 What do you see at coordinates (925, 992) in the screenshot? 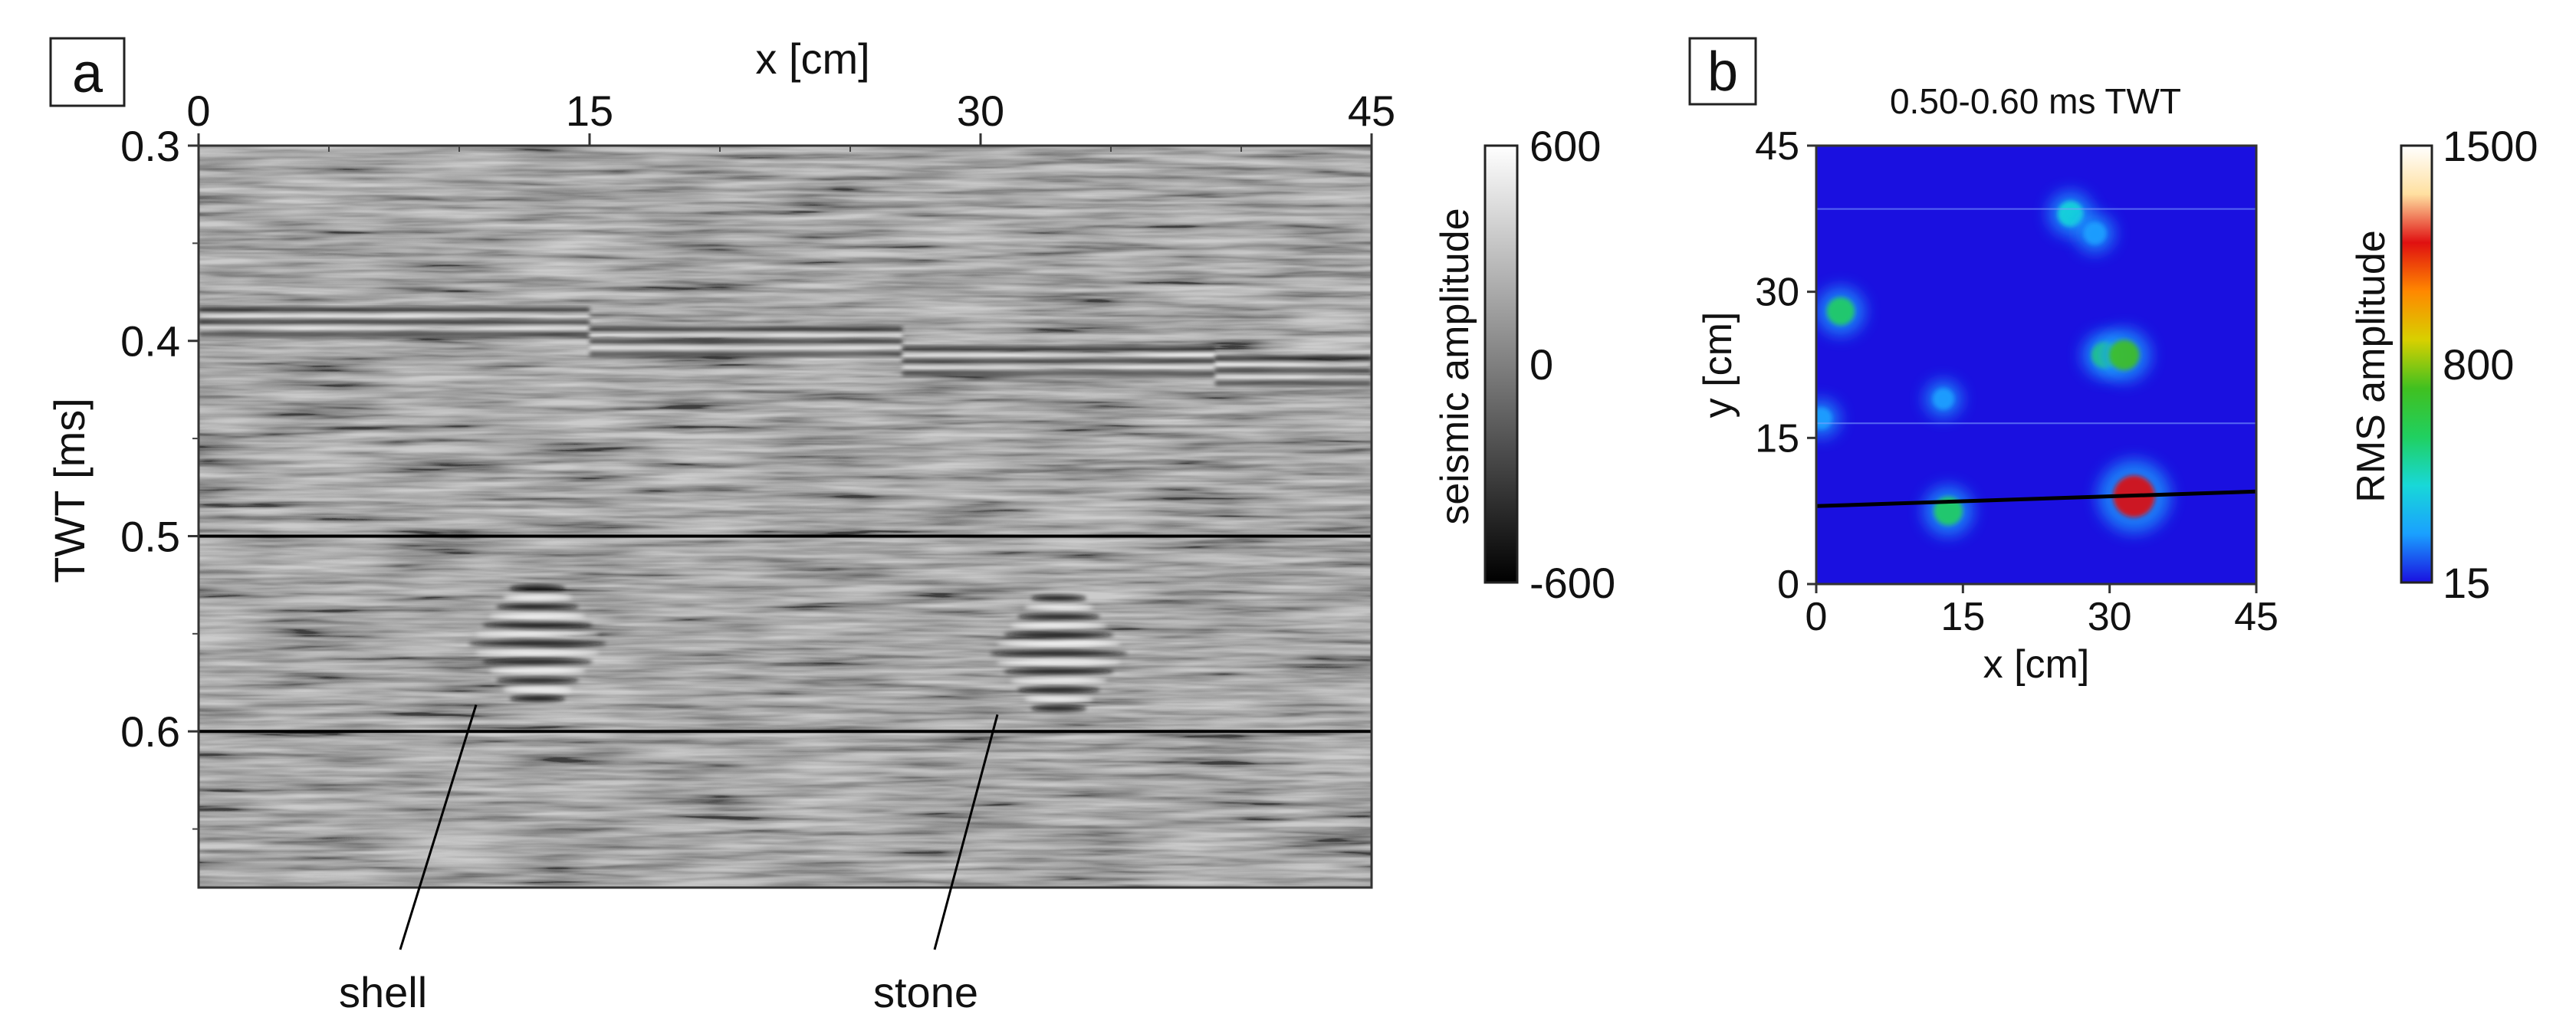
I see `callout-label-stone: stone` at bounding box center [925, 992].